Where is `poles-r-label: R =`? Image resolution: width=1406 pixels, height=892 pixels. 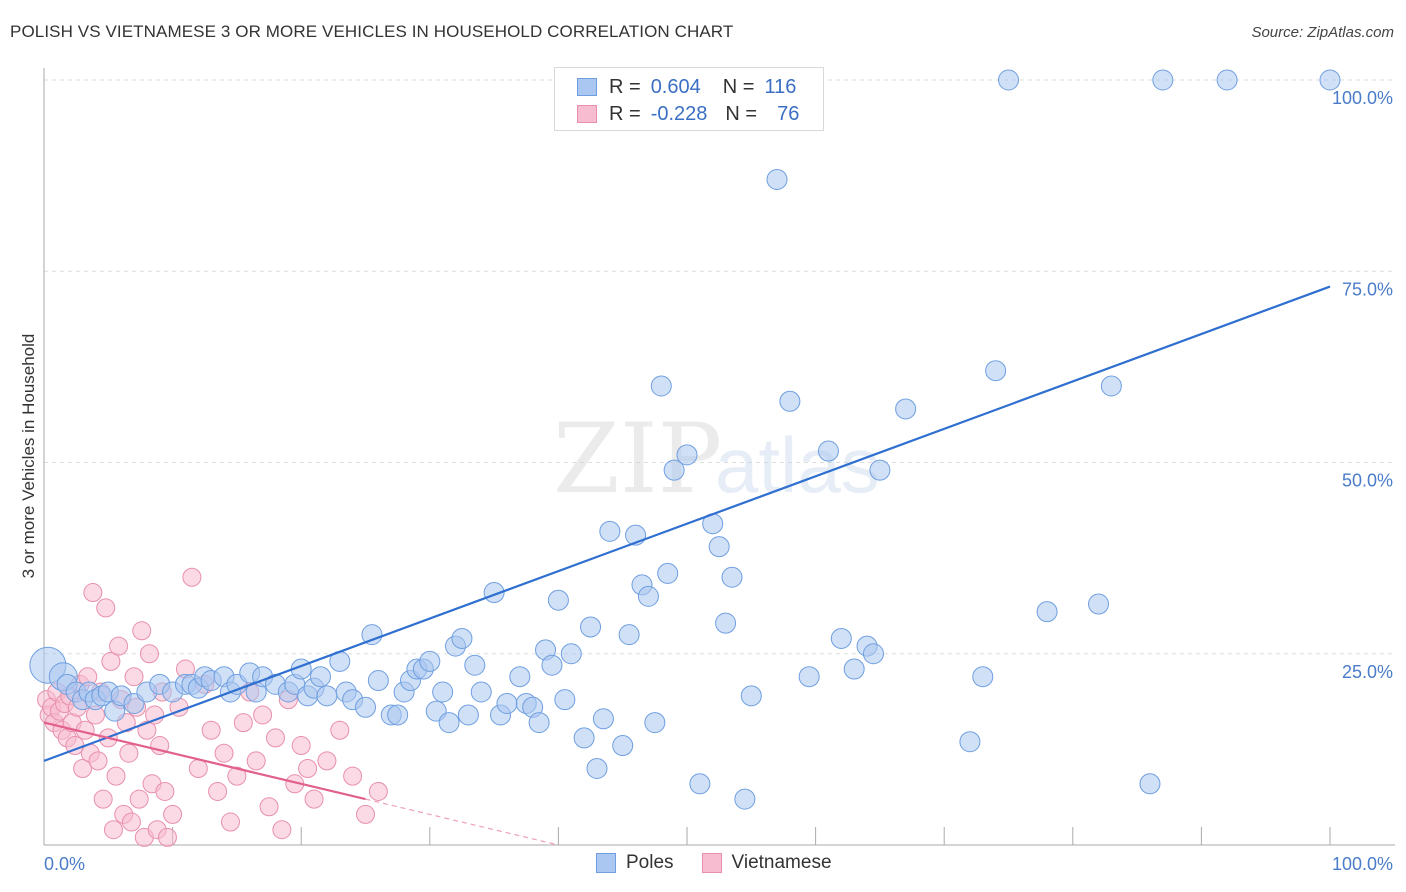
poles-r-label: R = is located at coordinates (625, 86).